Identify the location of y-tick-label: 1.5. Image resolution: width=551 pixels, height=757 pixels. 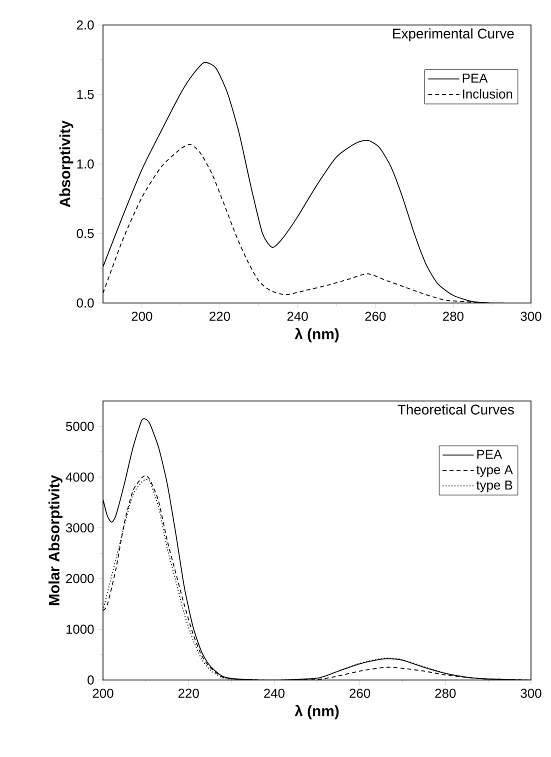
(85, 95).